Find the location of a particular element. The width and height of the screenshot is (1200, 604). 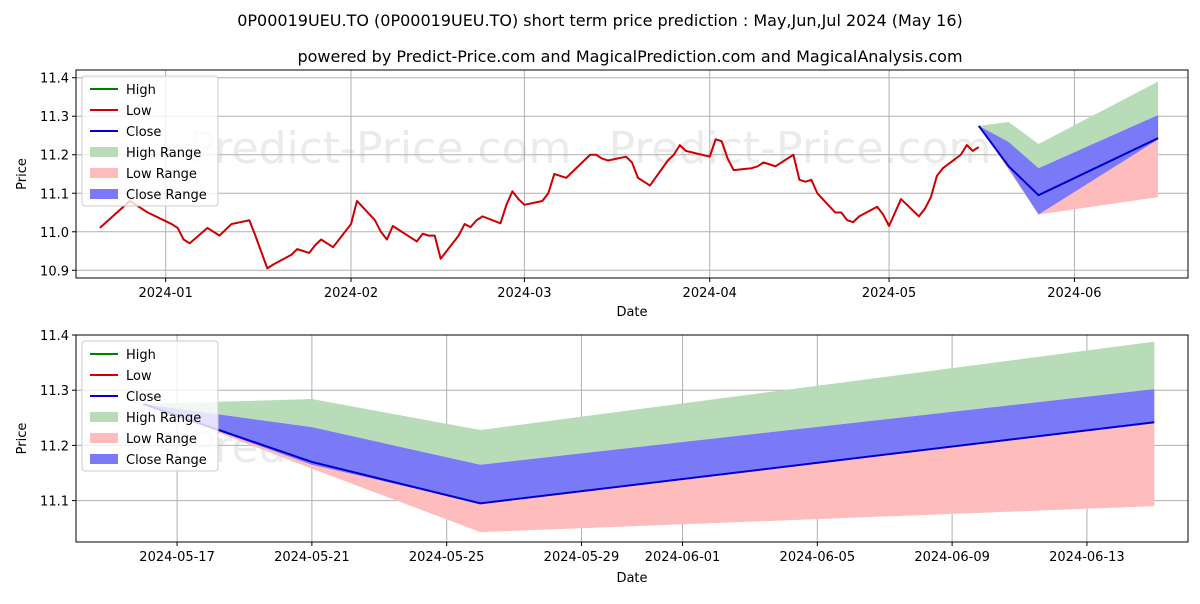

close-range-band is located at coordinates (1068, 165).